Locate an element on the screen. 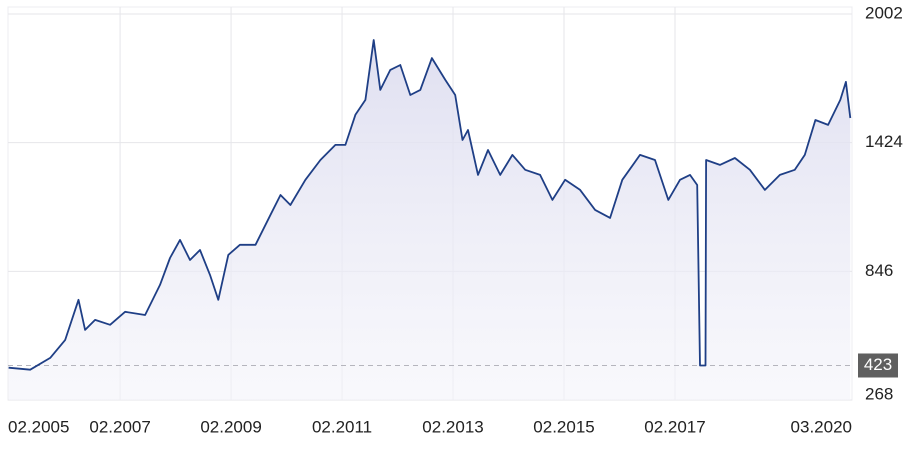  reference-badge is located at coordinates (878, 365).